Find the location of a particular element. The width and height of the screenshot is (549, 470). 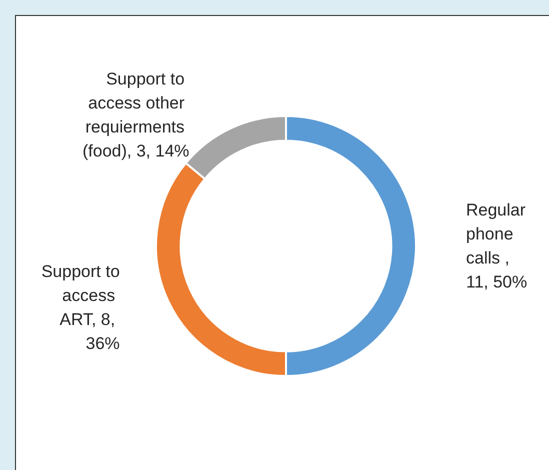

slice-label: Support to access other requierments (food), 3, 14% is located at coordinates (136, 114).